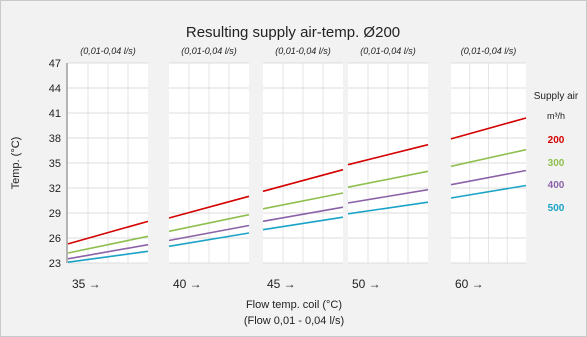 The height and width of the screenshot is (337, 587). Describe the element at coordinates (556, 96) in the screenshot. I see `legend-title: Supply air` at that location.